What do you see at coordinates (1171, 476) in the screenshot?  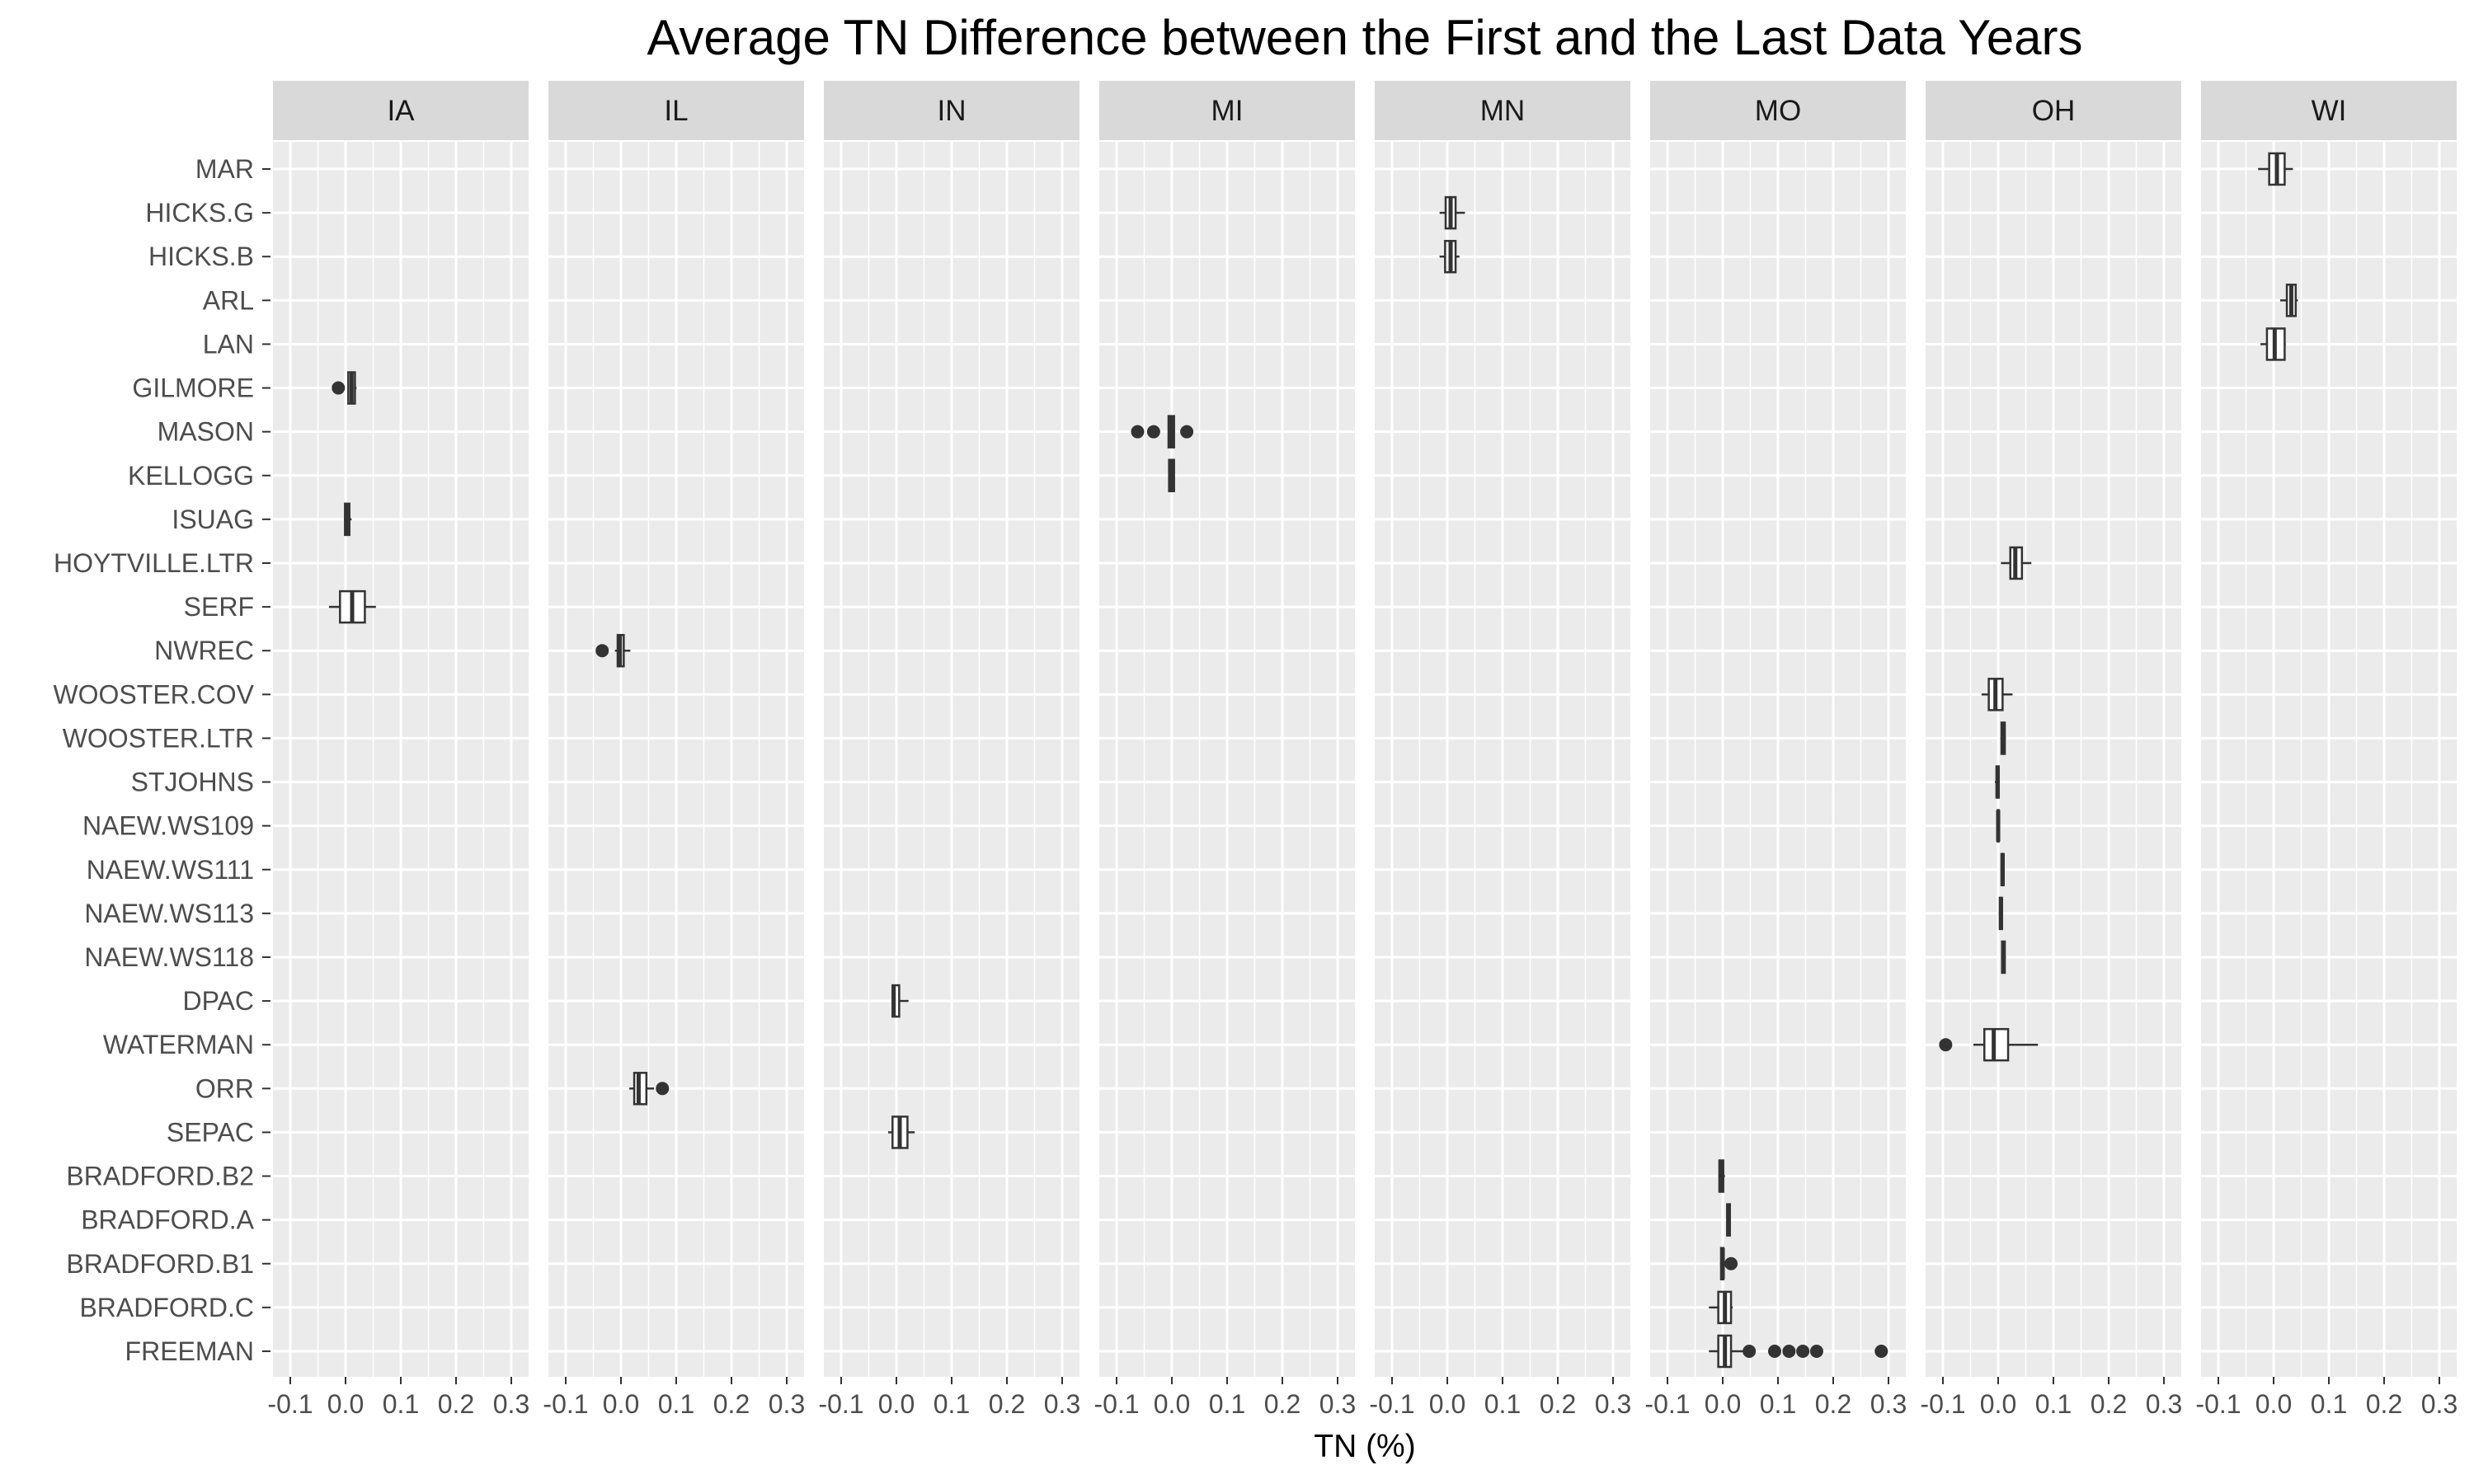 I see `box-mi-kellogg` at bounding box center [1171, 476].